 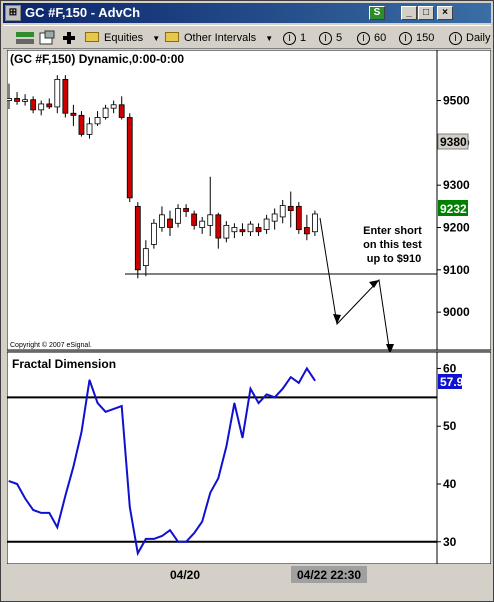 I want to click on time-axis, so click(x=249, y=575).